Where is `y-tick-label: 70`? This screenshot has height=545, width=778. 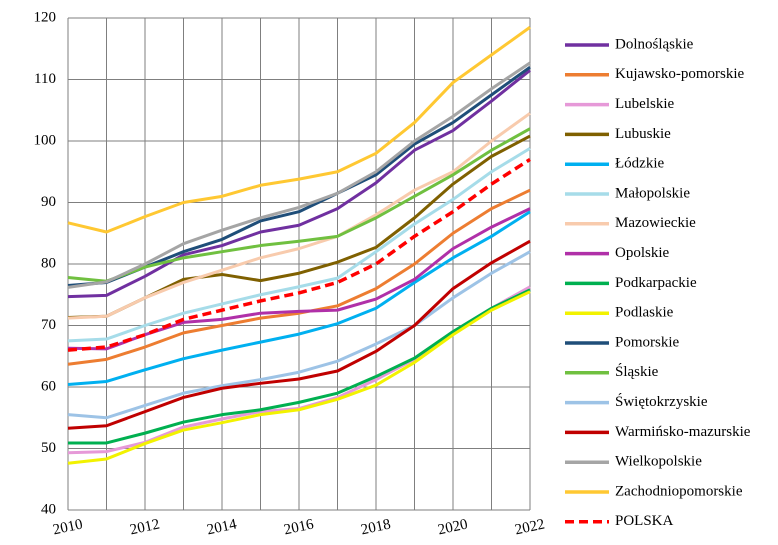 y-tick-label: 70 is located at coordinates (48, 325).